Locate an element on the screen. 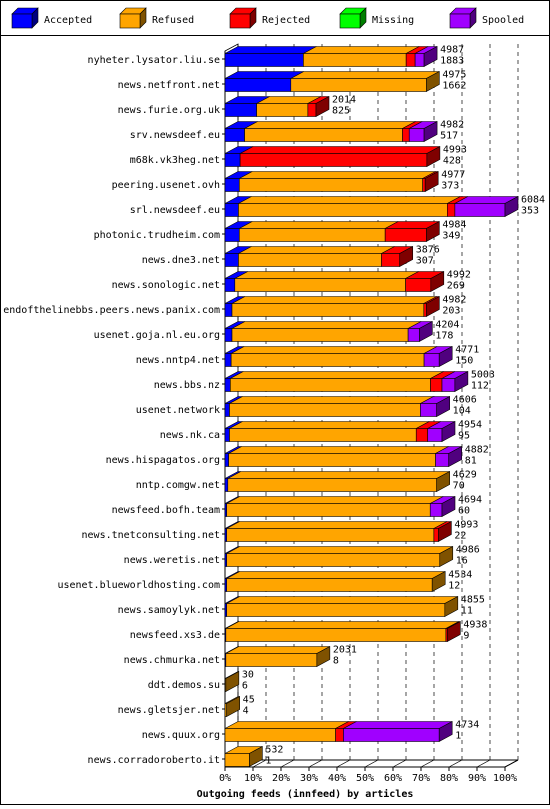 The height and width of the screenshot is (809, 550). bar-sub-label: 8 is located at coordinates (336, 661).